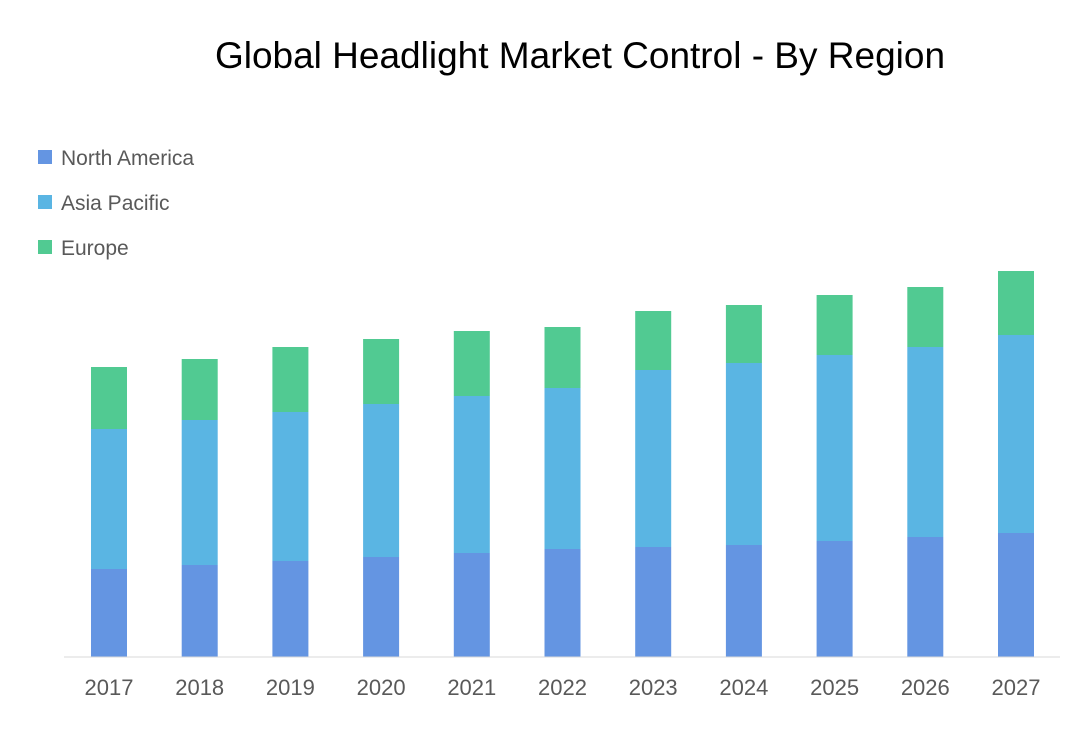  Describe the element at coordinates (199, 687) in the screenshot. I see `x-tick-label-2018: 2018` at that location.